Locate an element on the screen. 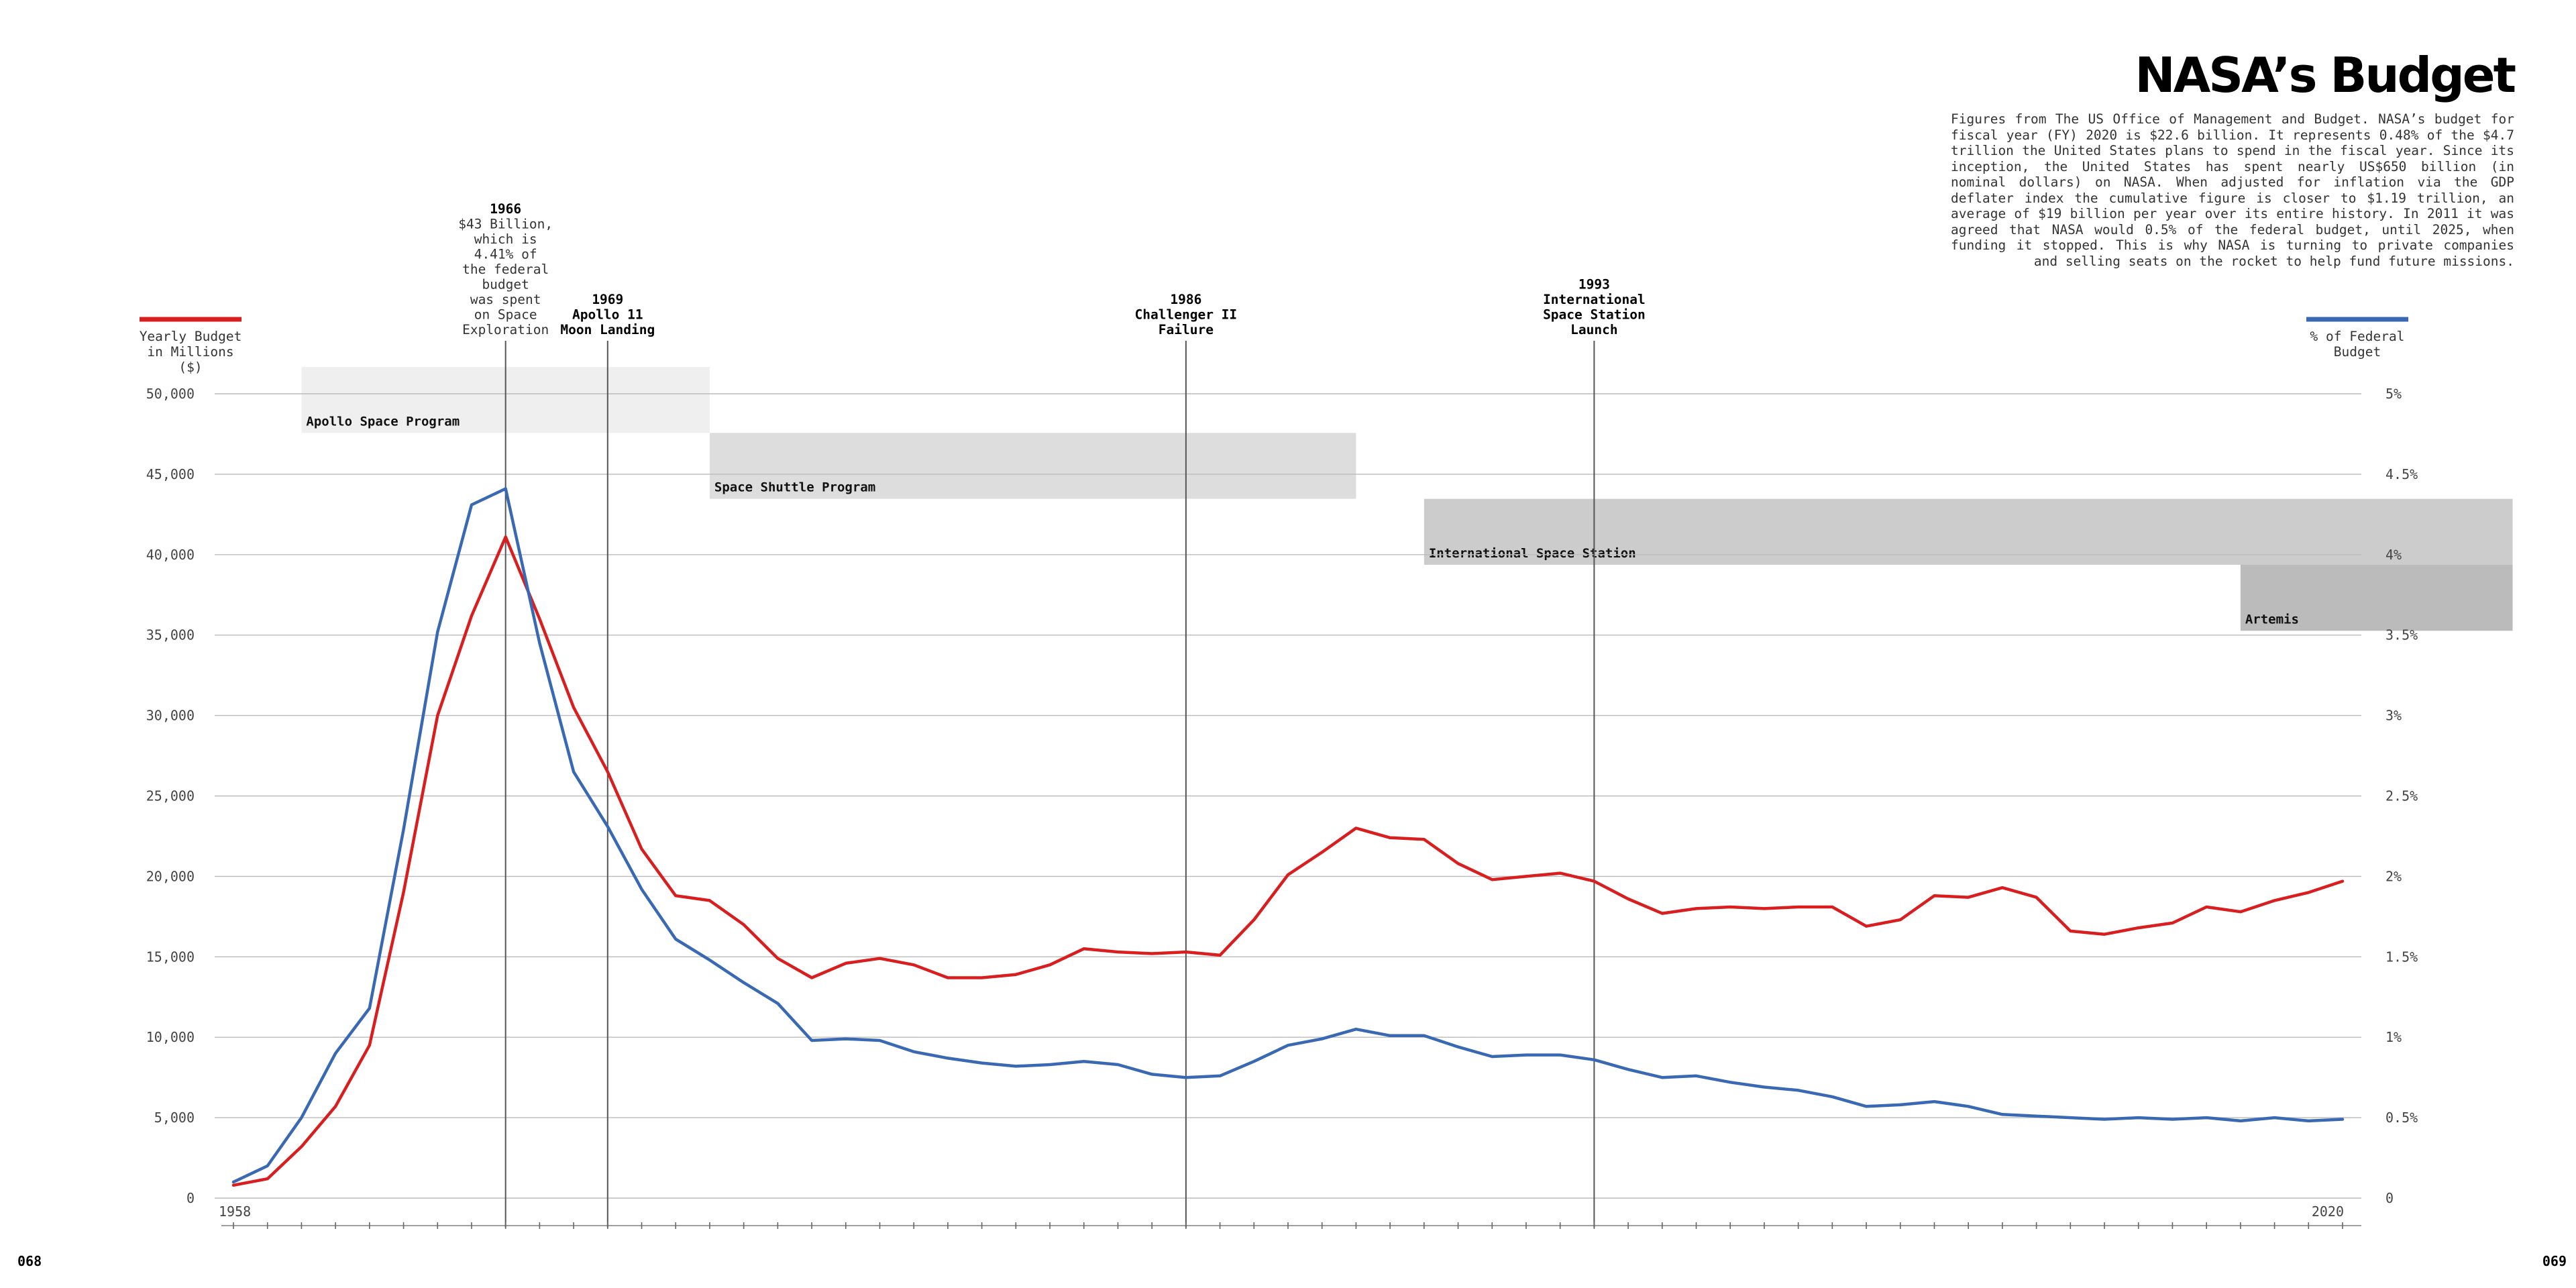  left-tick-label: 35,000 is located at coordinates (170, 635).